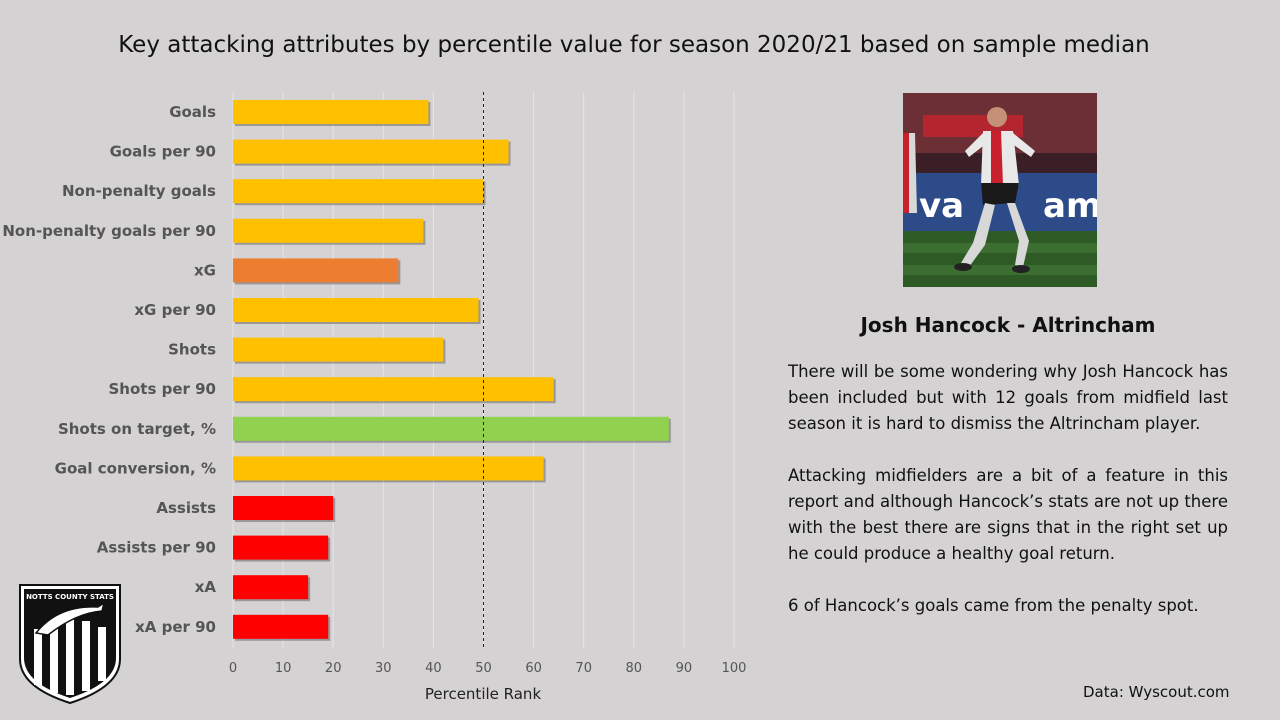 This screenshot has width=1280, height=720. Describe the element at coordinates (941, 206) in the screenshot. I see `photo-banner-text: va` at that location.